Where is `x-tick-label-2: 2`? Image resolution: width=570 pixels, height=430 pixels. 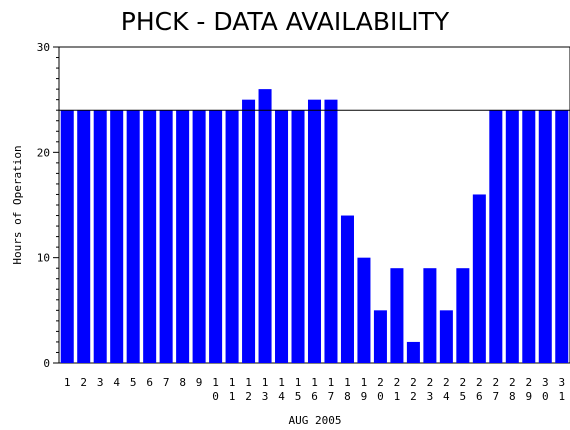 x-tick-label-2: 2 is located at coordinates (83, 382).